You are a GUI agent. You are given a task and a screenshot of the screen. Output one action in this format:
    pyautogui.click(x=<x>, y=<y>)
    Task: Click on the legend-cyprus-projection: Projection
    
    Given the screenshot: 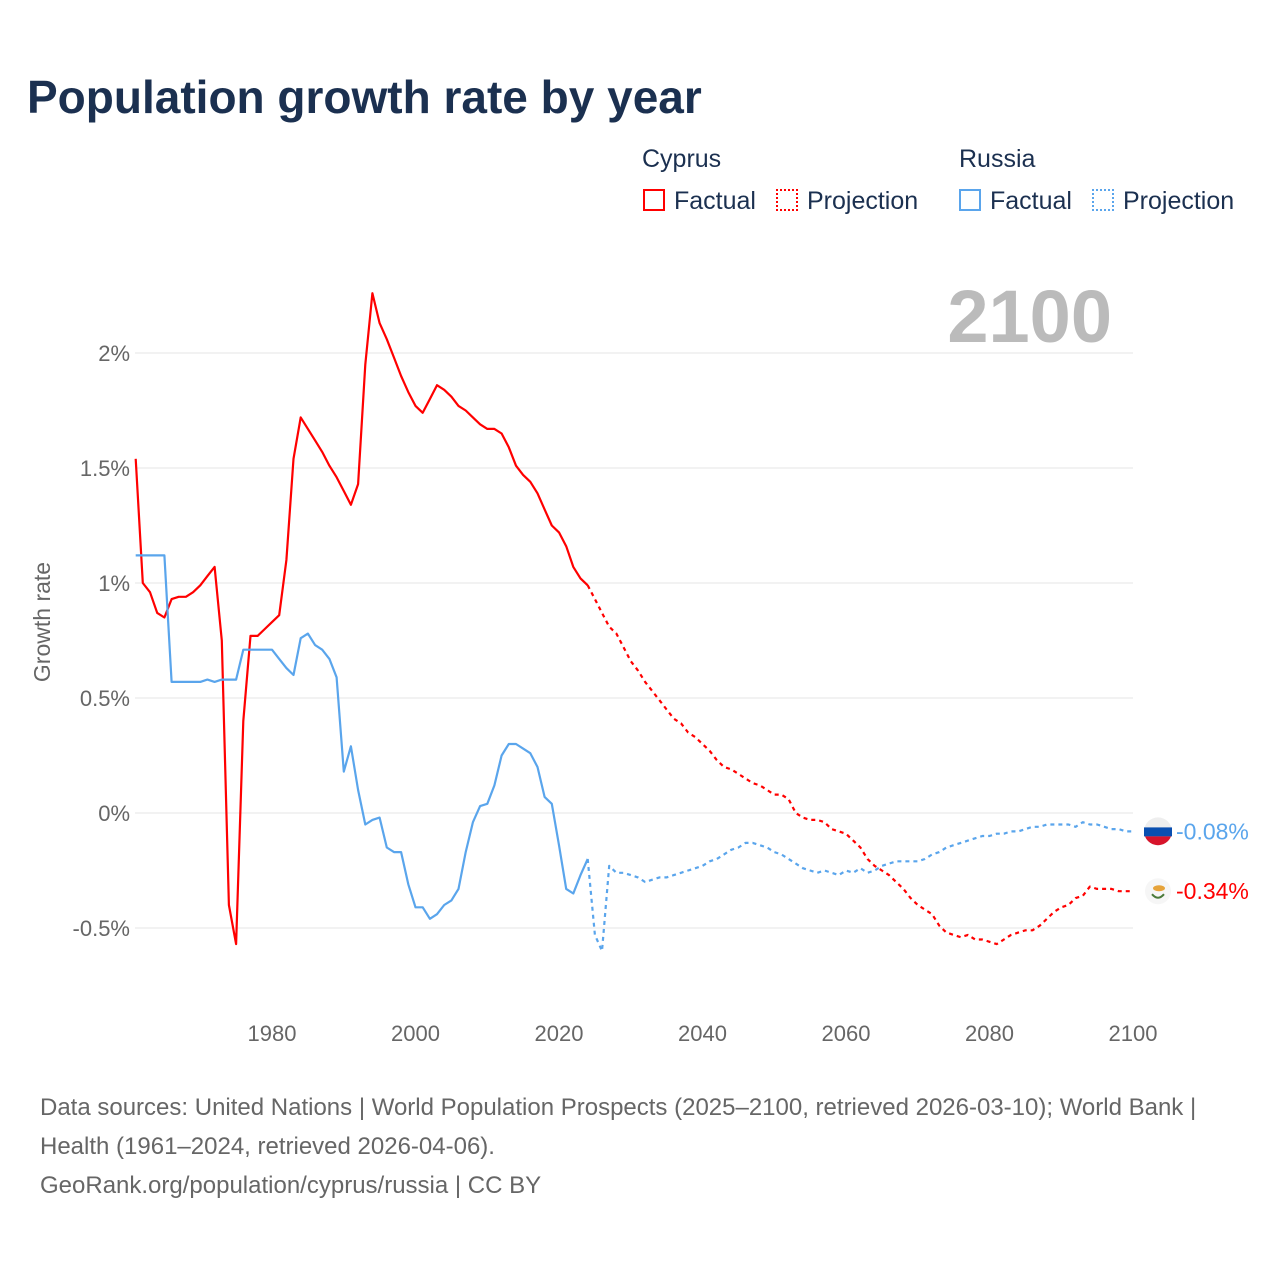 What is the action you would take?
    pyautogui.click(x=863, y=201)
    